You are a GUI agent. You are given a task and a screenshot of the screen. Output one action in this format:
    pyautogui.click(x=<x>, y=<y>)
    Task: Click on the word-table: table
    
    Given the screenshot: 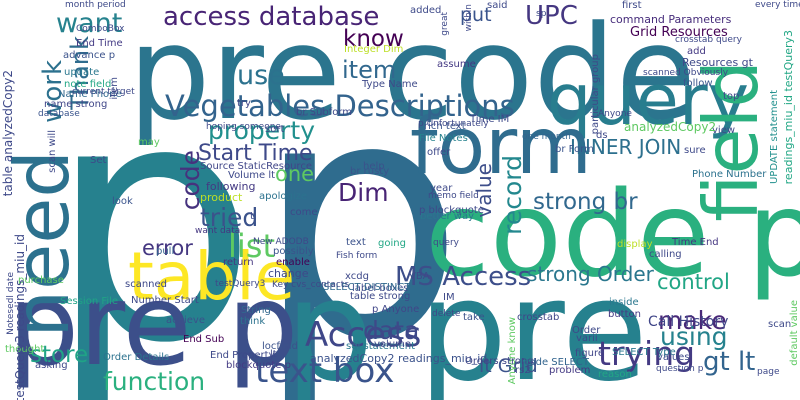 What is the action you would take?
    pyautogui.click(x=212, y=276)
    